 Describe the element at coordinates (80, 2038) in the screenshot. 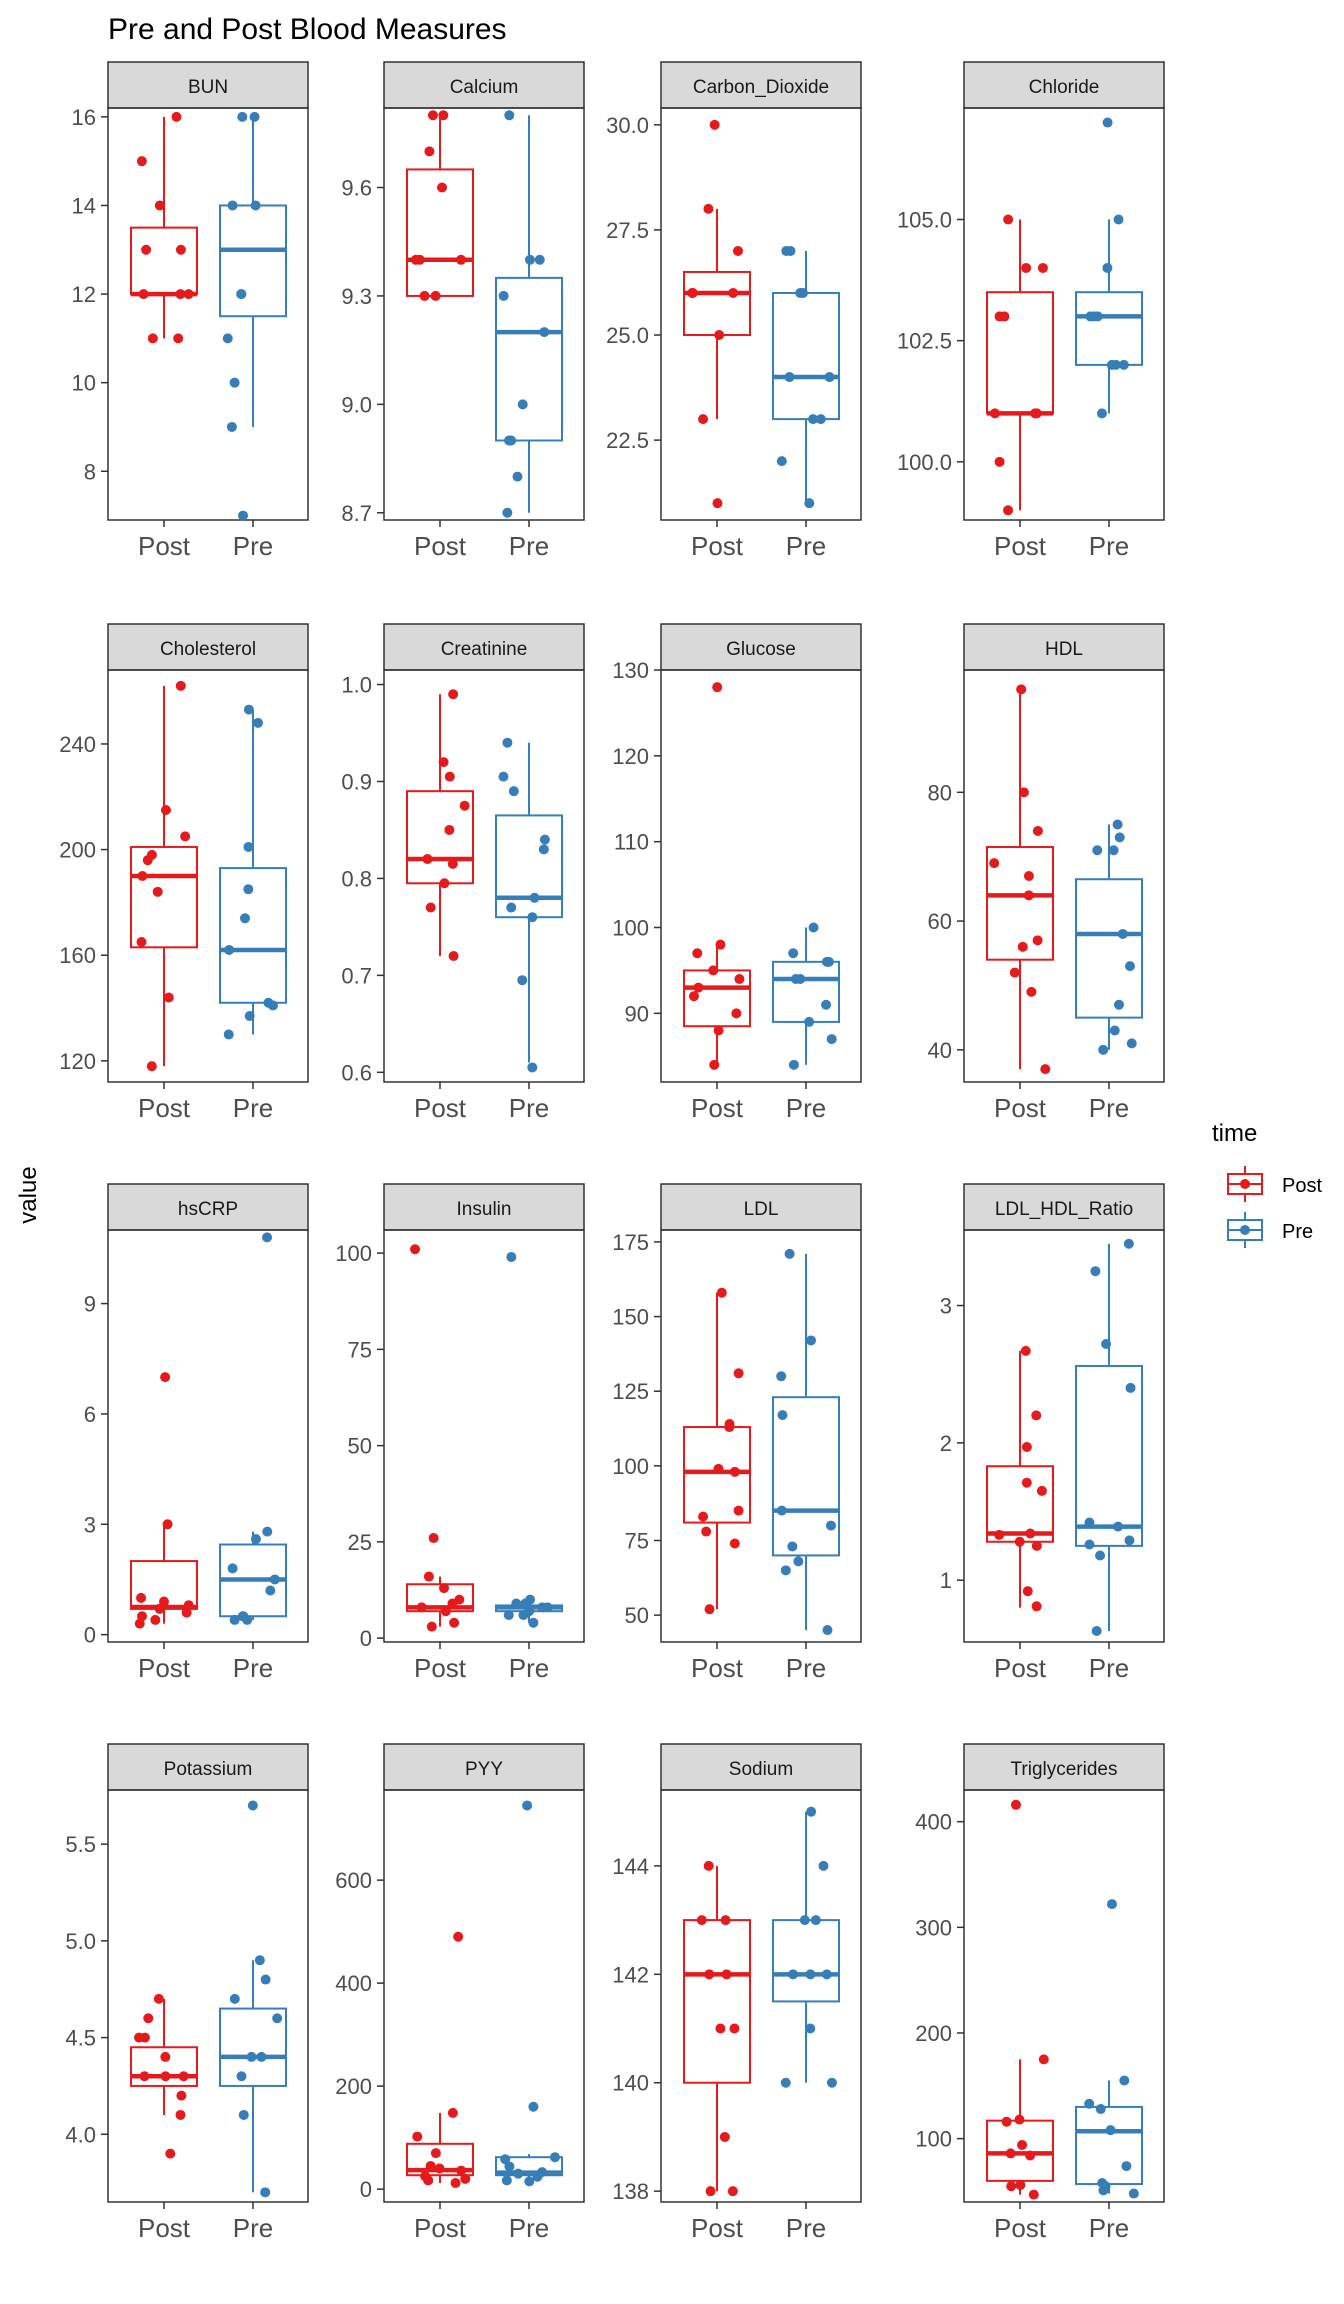

I see `y-tick-label: 4.5` at that location.